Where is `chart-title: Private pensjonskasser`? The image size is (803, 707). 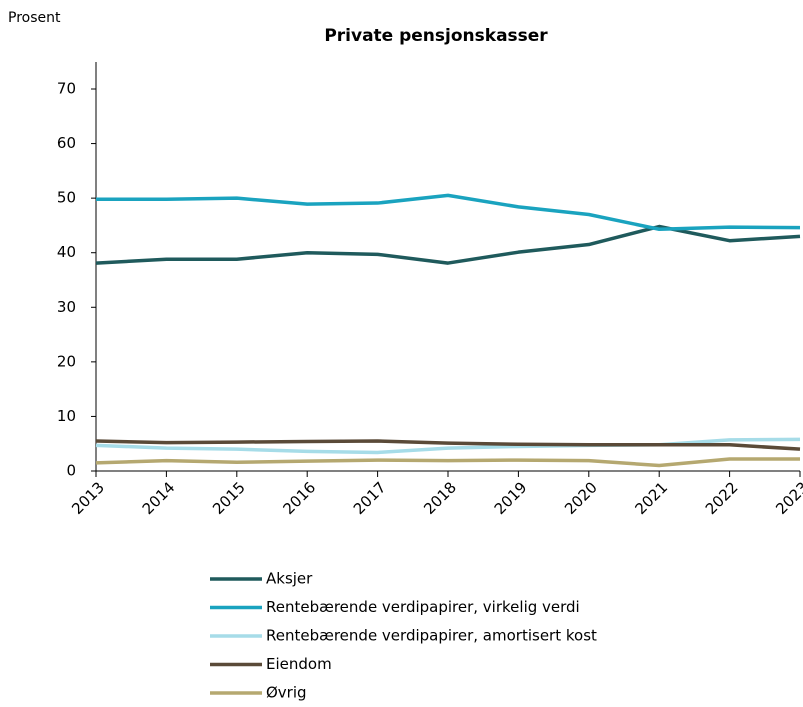 chart-title: Private pensjonskasser is located at coordinates (436, 36).